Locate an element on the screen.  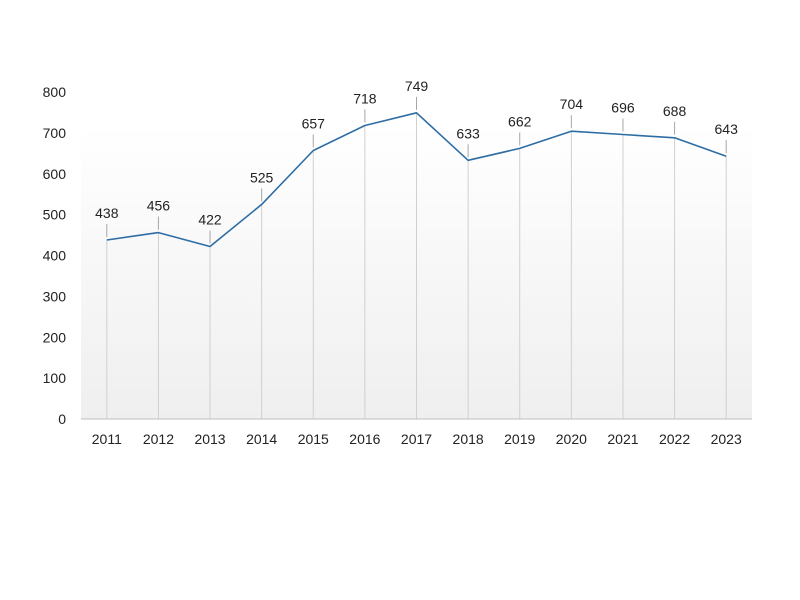
x-tick-label: 2015 is located at coordinates (313, 439).